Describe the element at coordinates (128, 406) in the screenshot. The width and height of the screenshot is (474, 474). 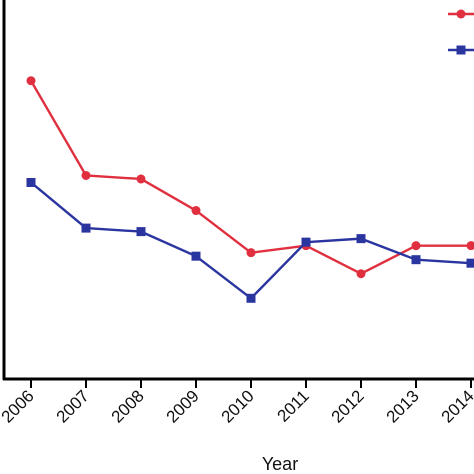
I see `x-tick-label: 2008` at that location.